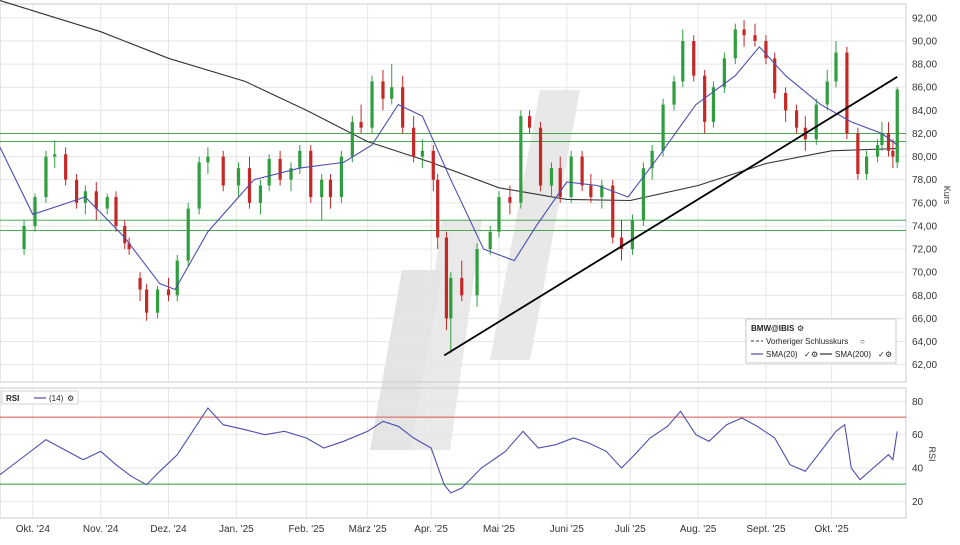 The image size is (960, 545). What do you see at coordinates (800, 328) in the screenshot?
I see `legend-title-gear-icon: ⚙` at bounding box center [800, 328].